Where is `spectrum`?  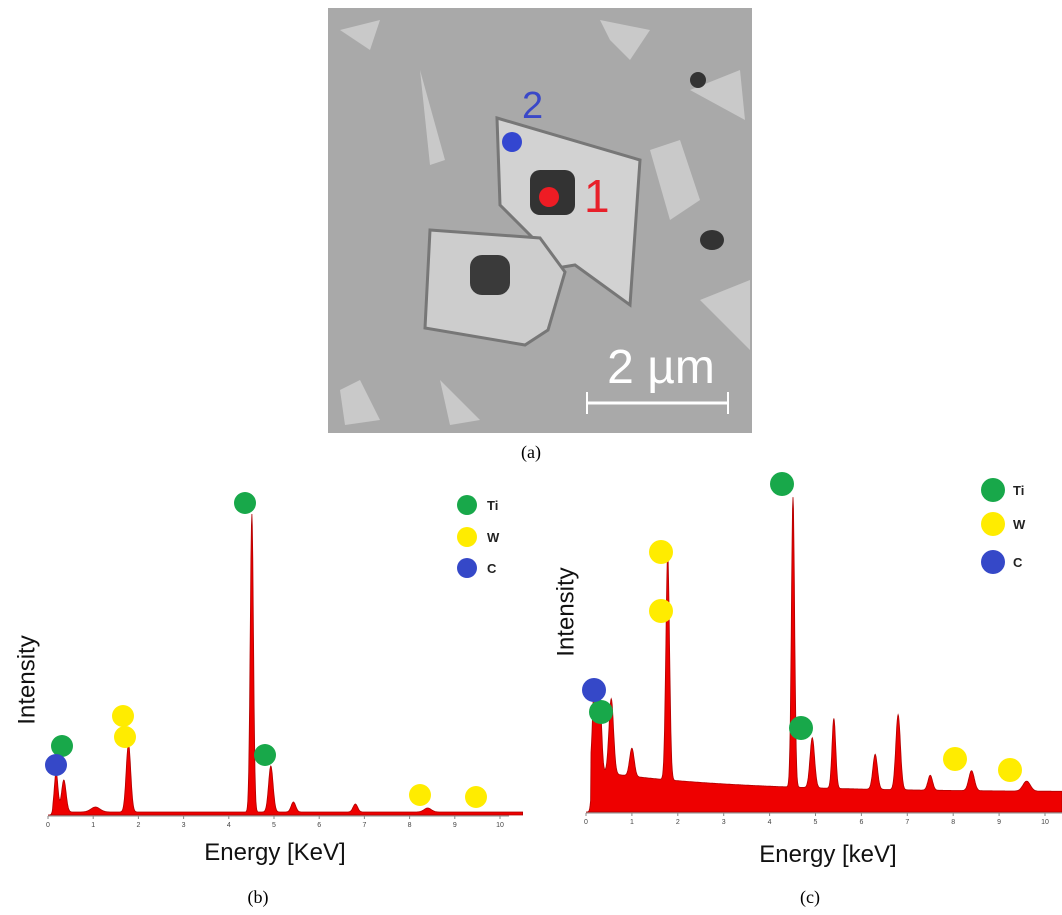 spectrum is located at coordinates (285, 664).